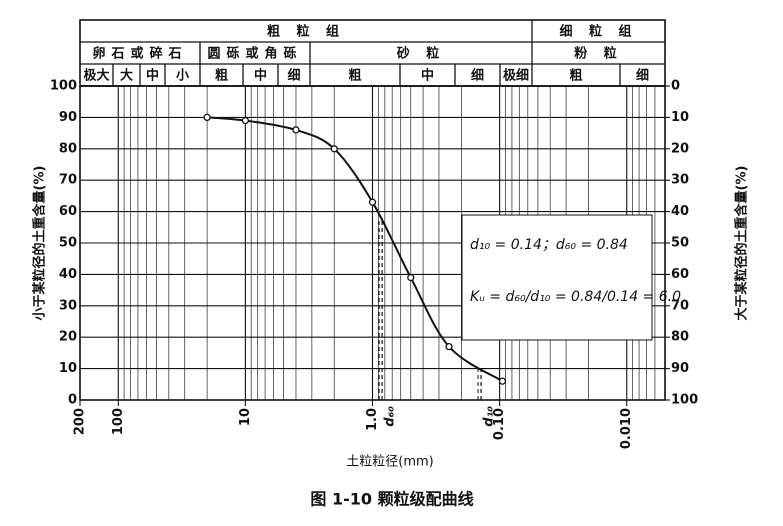  What do you see at coordinates (516, 76) in the screenshot?
I see `header-cell: 极细` at bounding box center [516, 76].